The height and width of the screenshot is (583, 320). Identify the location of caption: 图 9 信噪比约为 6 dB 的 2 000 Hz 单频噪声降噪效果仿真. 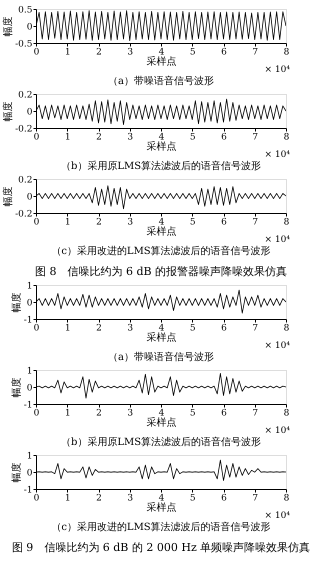
(161, 547).